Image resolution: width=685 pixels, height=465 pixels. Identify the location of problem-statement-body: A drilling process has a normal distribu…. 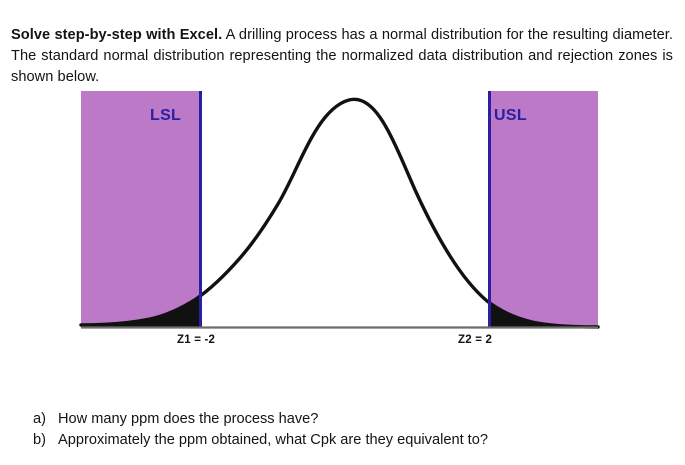
(342, 55).